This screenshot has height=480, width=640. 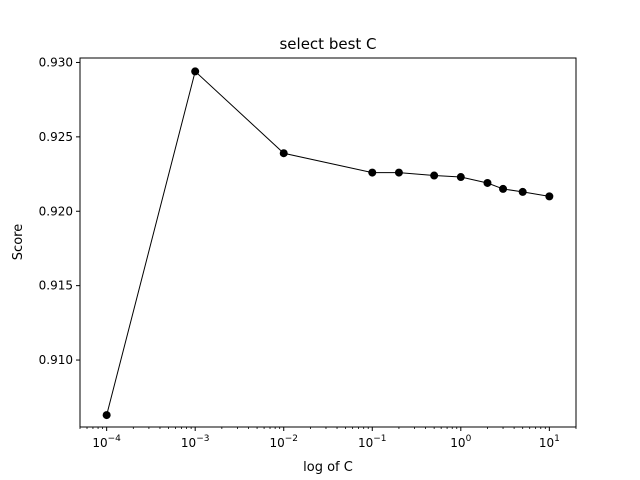 I want to click on y-tick-label: 0.915, so click(x=56, y=286).